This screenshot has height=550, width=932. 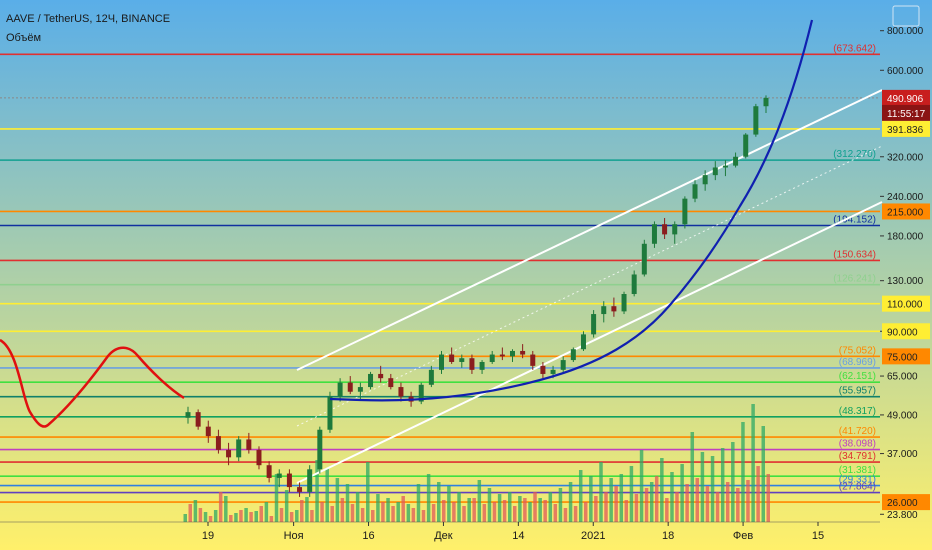 What do you see at coordinates (857, 376) in the screenshot?
I see `level-label-12: (62.151)` at bounding box center [857, 376].